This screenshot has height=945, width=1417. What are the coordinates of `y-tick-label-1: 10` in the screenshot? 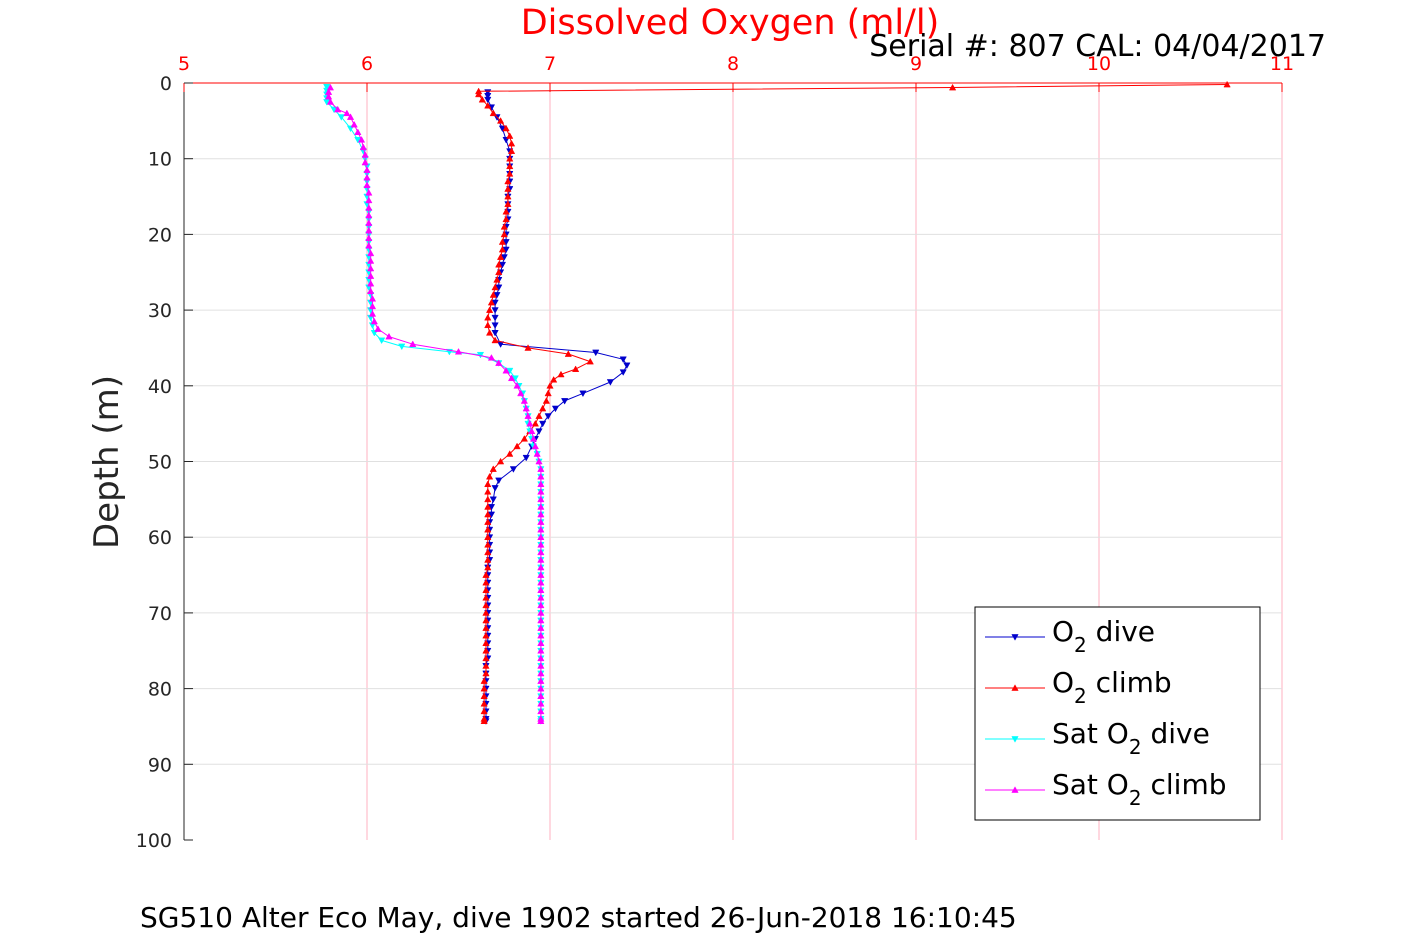 It's located at (160, 160).